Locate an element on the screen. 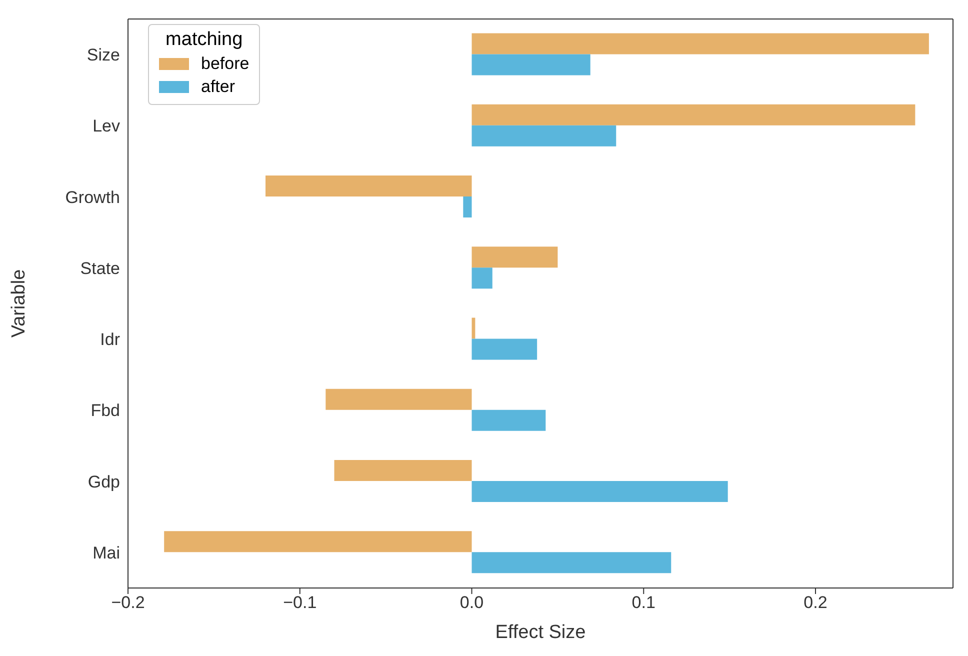  y-tick-label: Gdp is located at coordinates (104, 482).